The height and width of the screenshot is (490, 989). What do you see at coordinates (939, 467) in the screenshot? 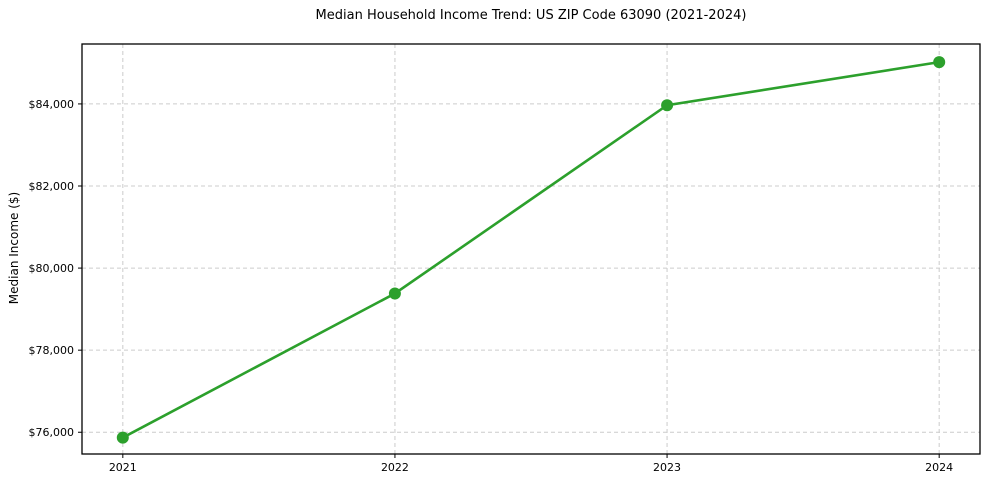
I see `x-tick-label: 2024` at bounding box center [939, 467].